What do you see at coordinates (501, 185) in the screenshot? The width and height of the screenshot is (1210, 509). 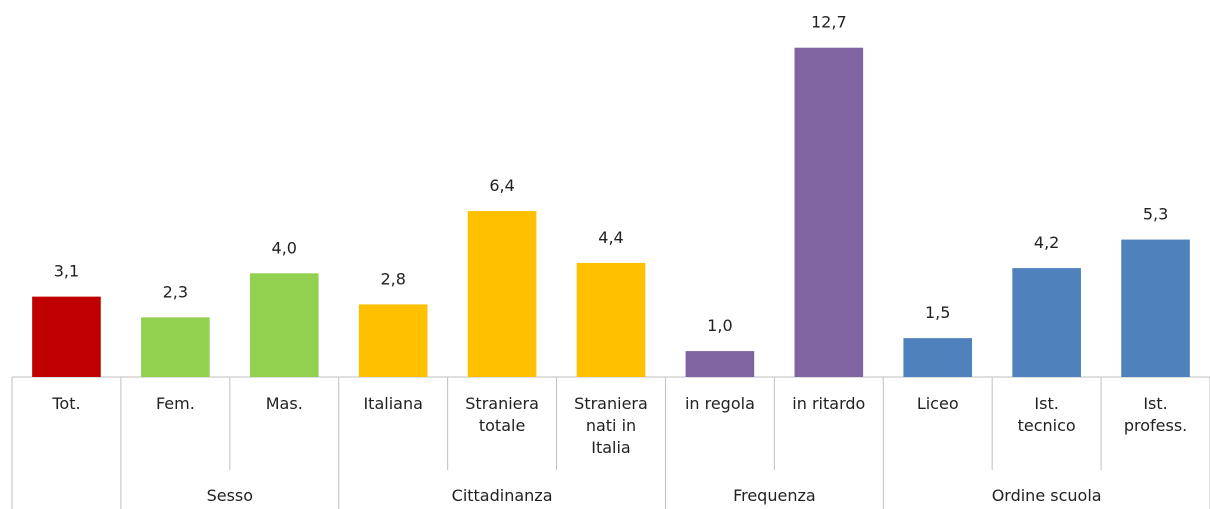 I see `data-label: 6,4` at bounding box center [501, 185].